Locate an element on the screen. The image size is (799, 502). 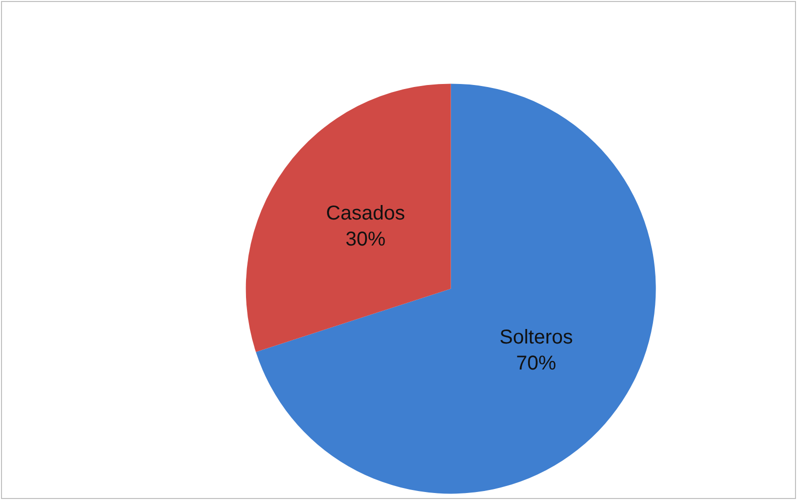
data-label: 30% is located at coordinates (365, 239).